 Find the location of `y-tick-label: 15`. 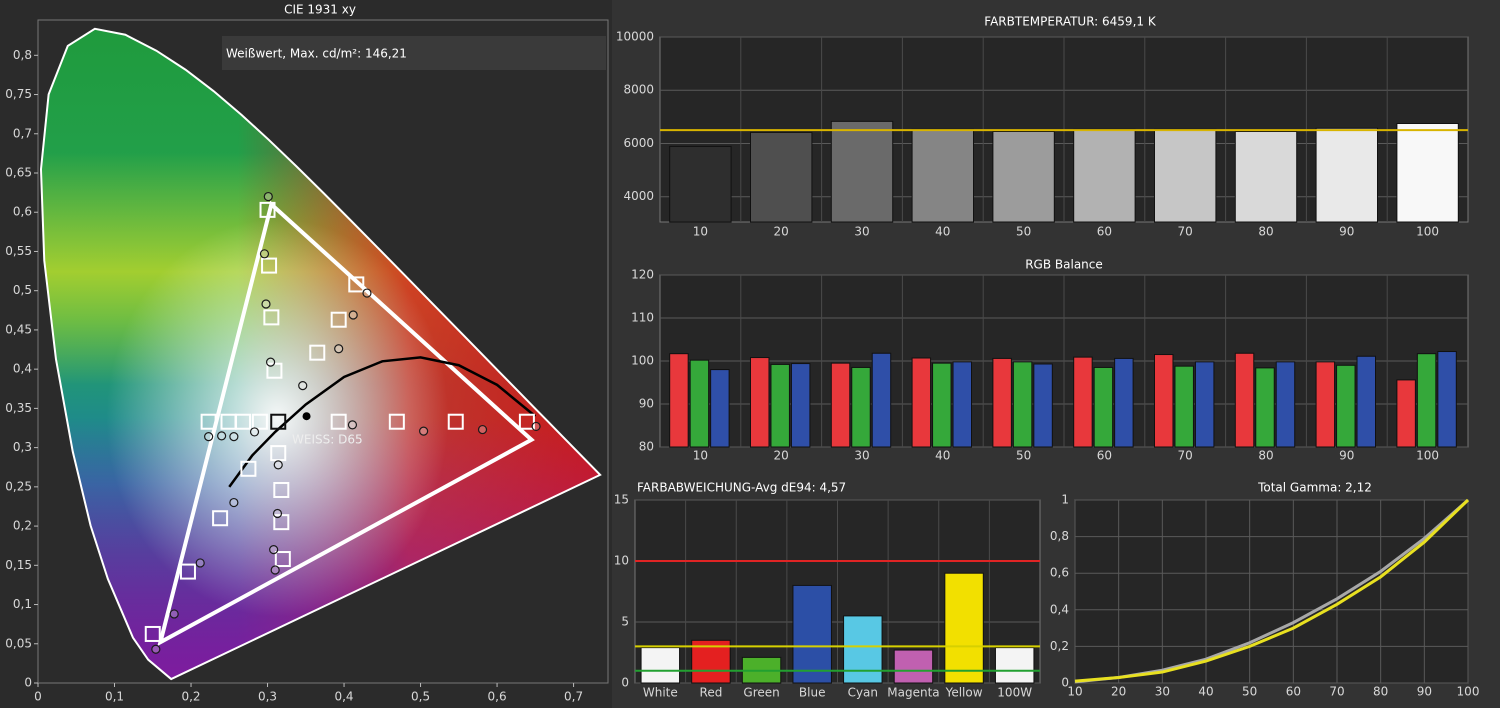

y-tick-label: 15 is located at coordinates (621, 500).